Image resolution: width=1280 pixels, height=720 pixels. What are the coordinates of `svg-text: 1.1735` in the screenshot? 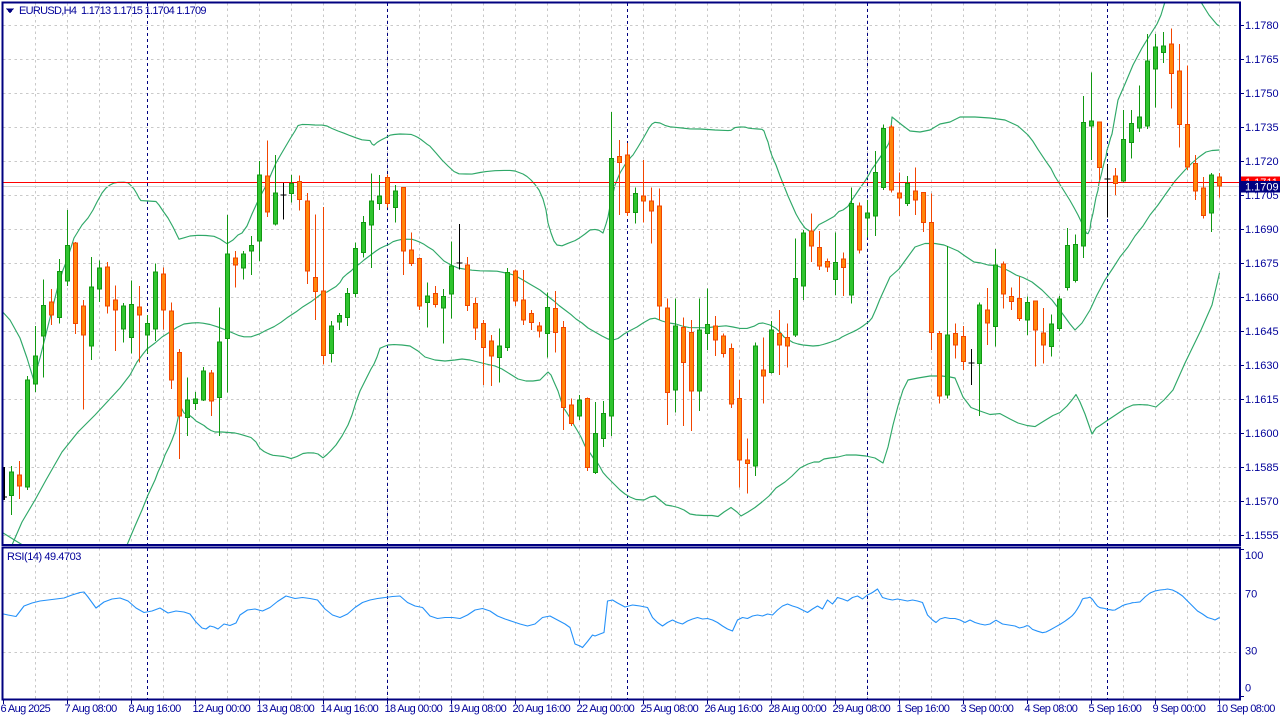 It's located at (1262, 128).